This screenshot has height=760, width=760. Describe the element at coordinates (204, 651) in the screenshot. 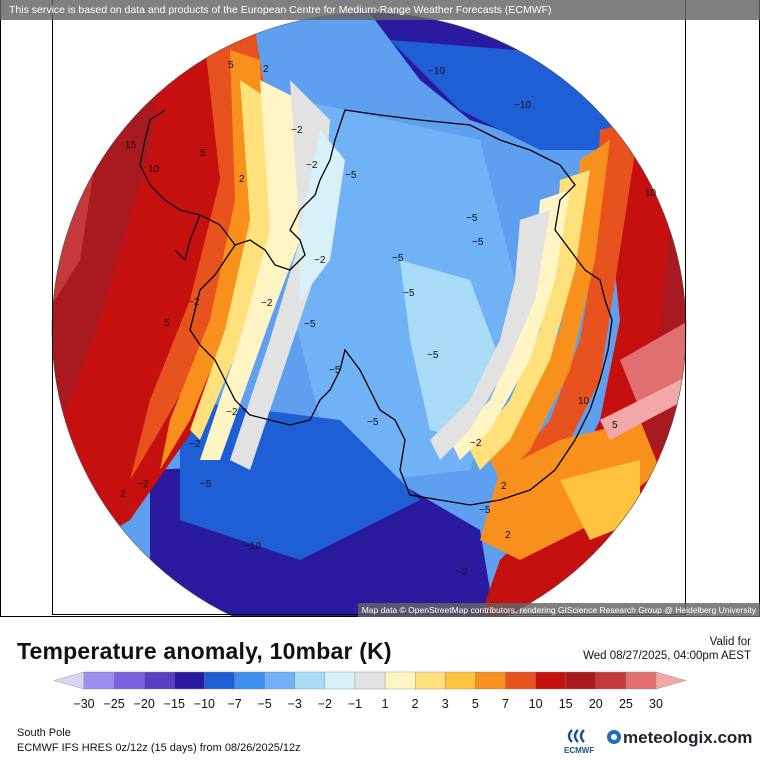

I see `chart-title: Temperature anomaly, 10mbar (K)` at that location.